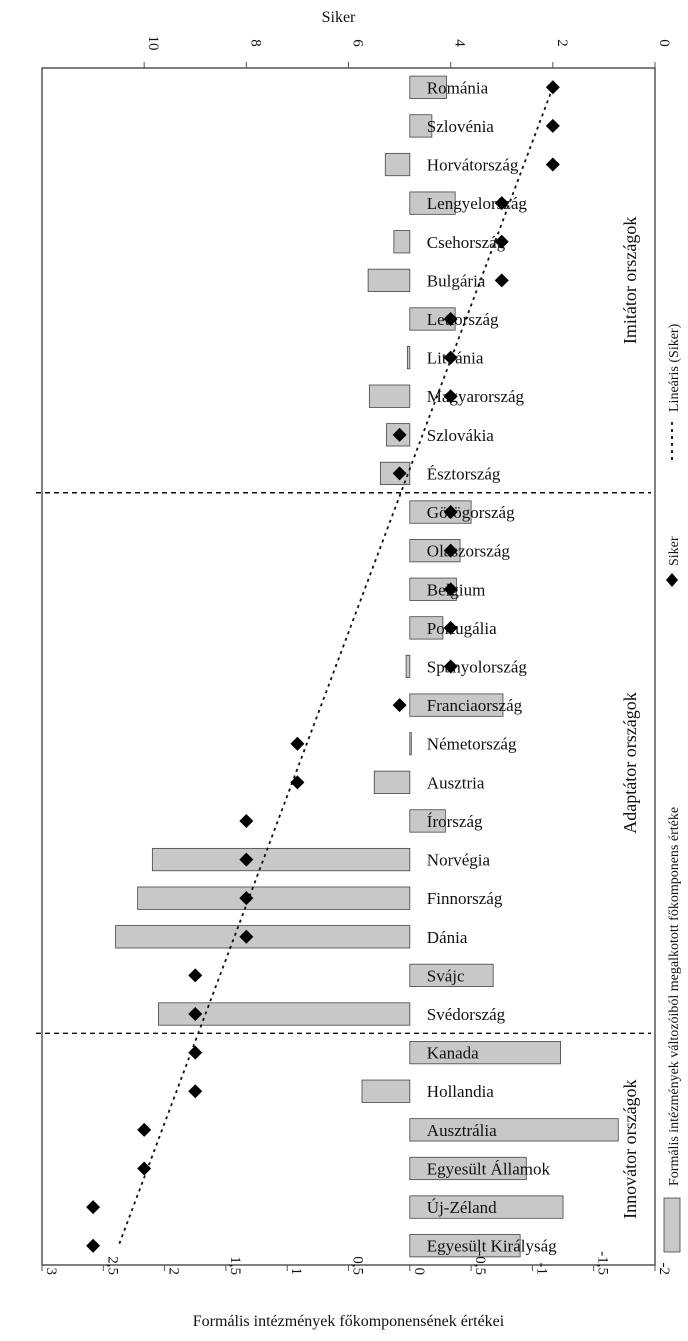  What do you see at coordinates (466, 242) in the screenshot?
I see `category-label: Csehország` at bounding box center [466, 242].